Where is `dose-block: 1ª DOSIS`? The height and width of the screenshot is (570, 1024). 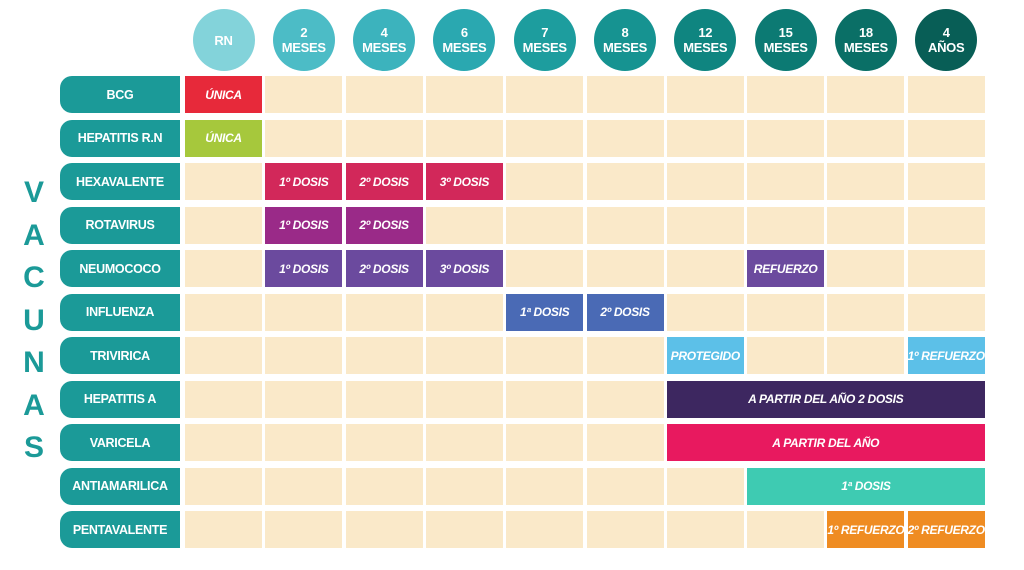 dose-block: 1ª DOSIS is located at coordinates (866, 486).